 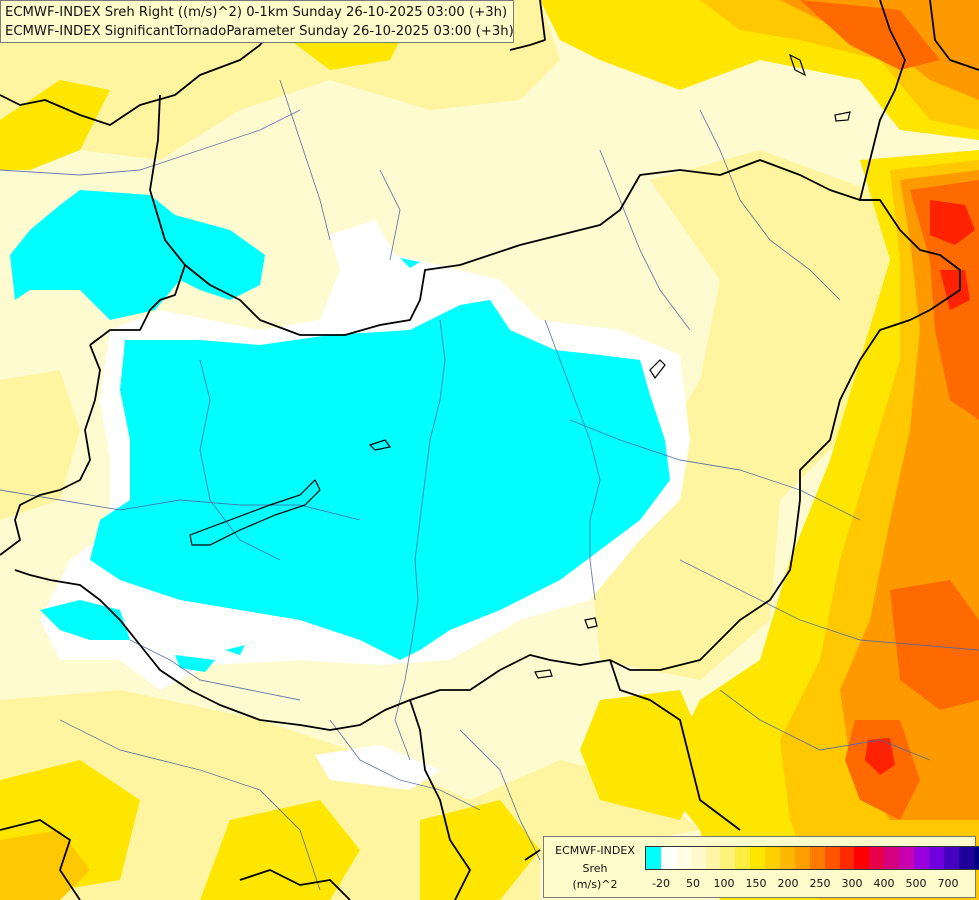 I want to click on legend-tick-label: 200, so click(x=788, y=883).